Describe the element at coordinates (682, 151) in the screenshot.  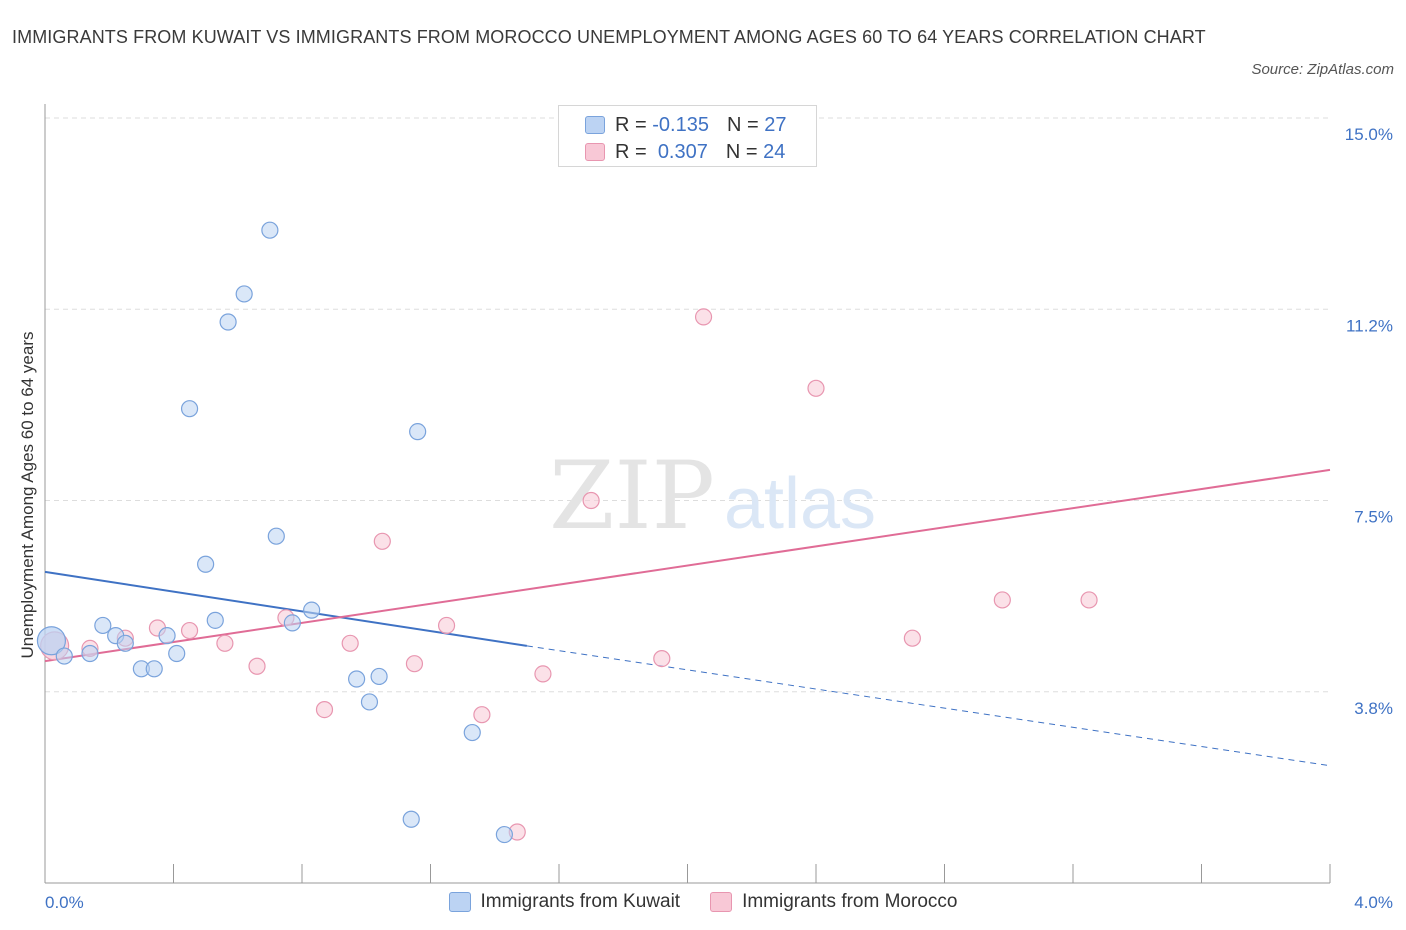
I see `legend-r-value: 0.307` at that location.